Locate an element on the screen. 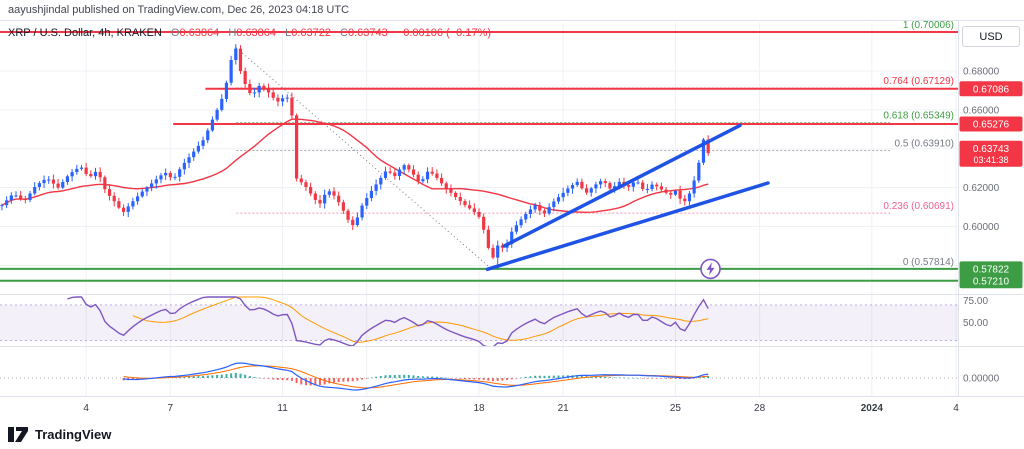 The image size is (1024, 449). rsi-panel is located at coordinates (479, 321).